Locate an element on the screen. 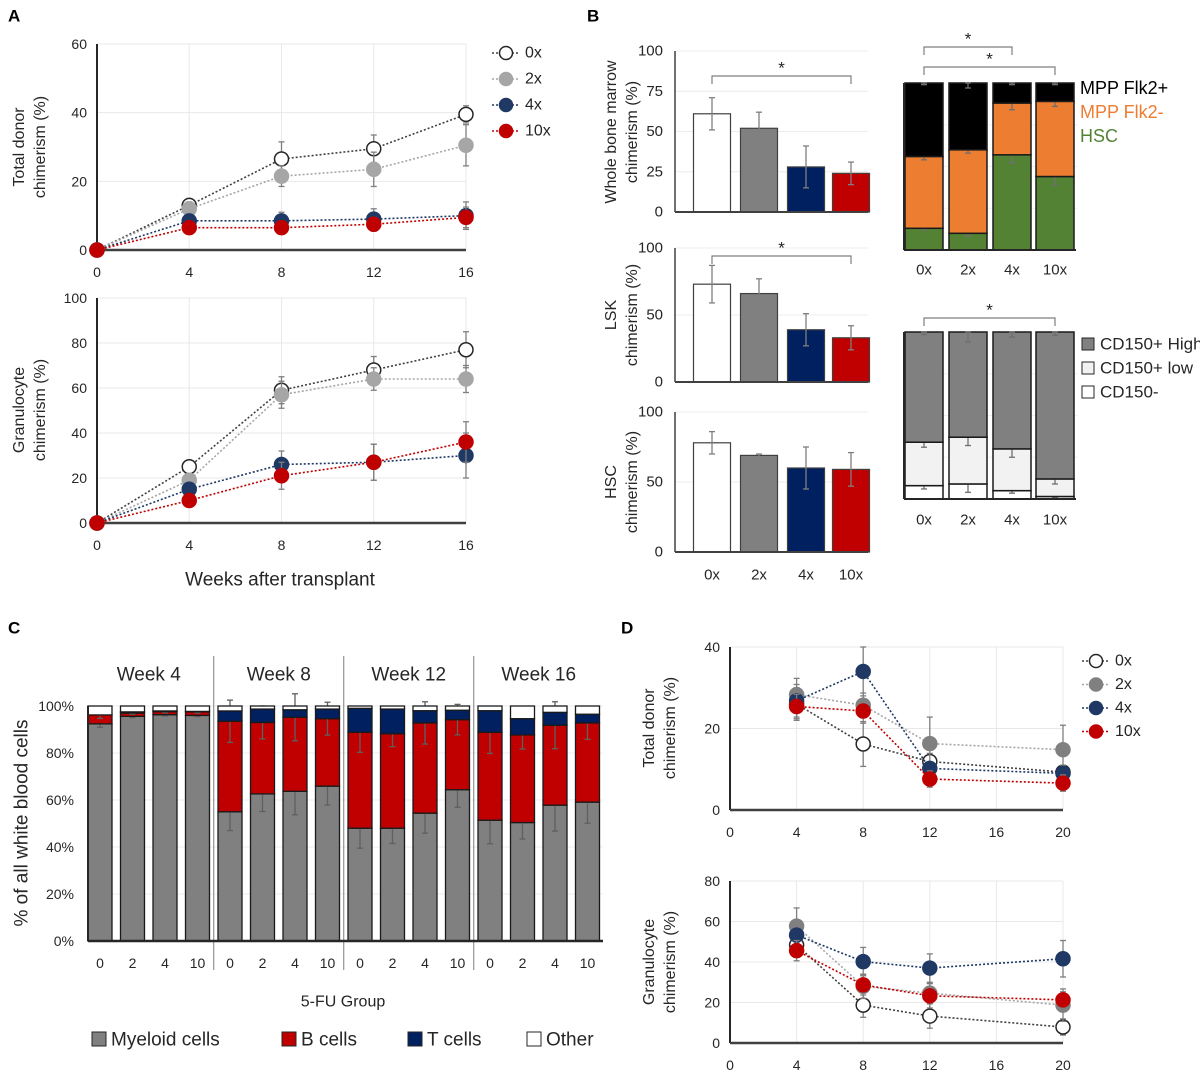 The height and width of the screenshot is (1074, 1200). group-label: Week 16 is located at coordinates (538, 675).